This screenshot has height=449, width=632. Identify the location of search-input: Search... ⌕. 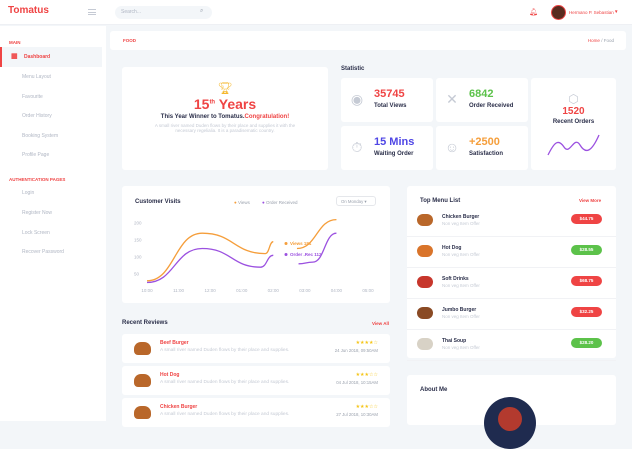
(163, 12).